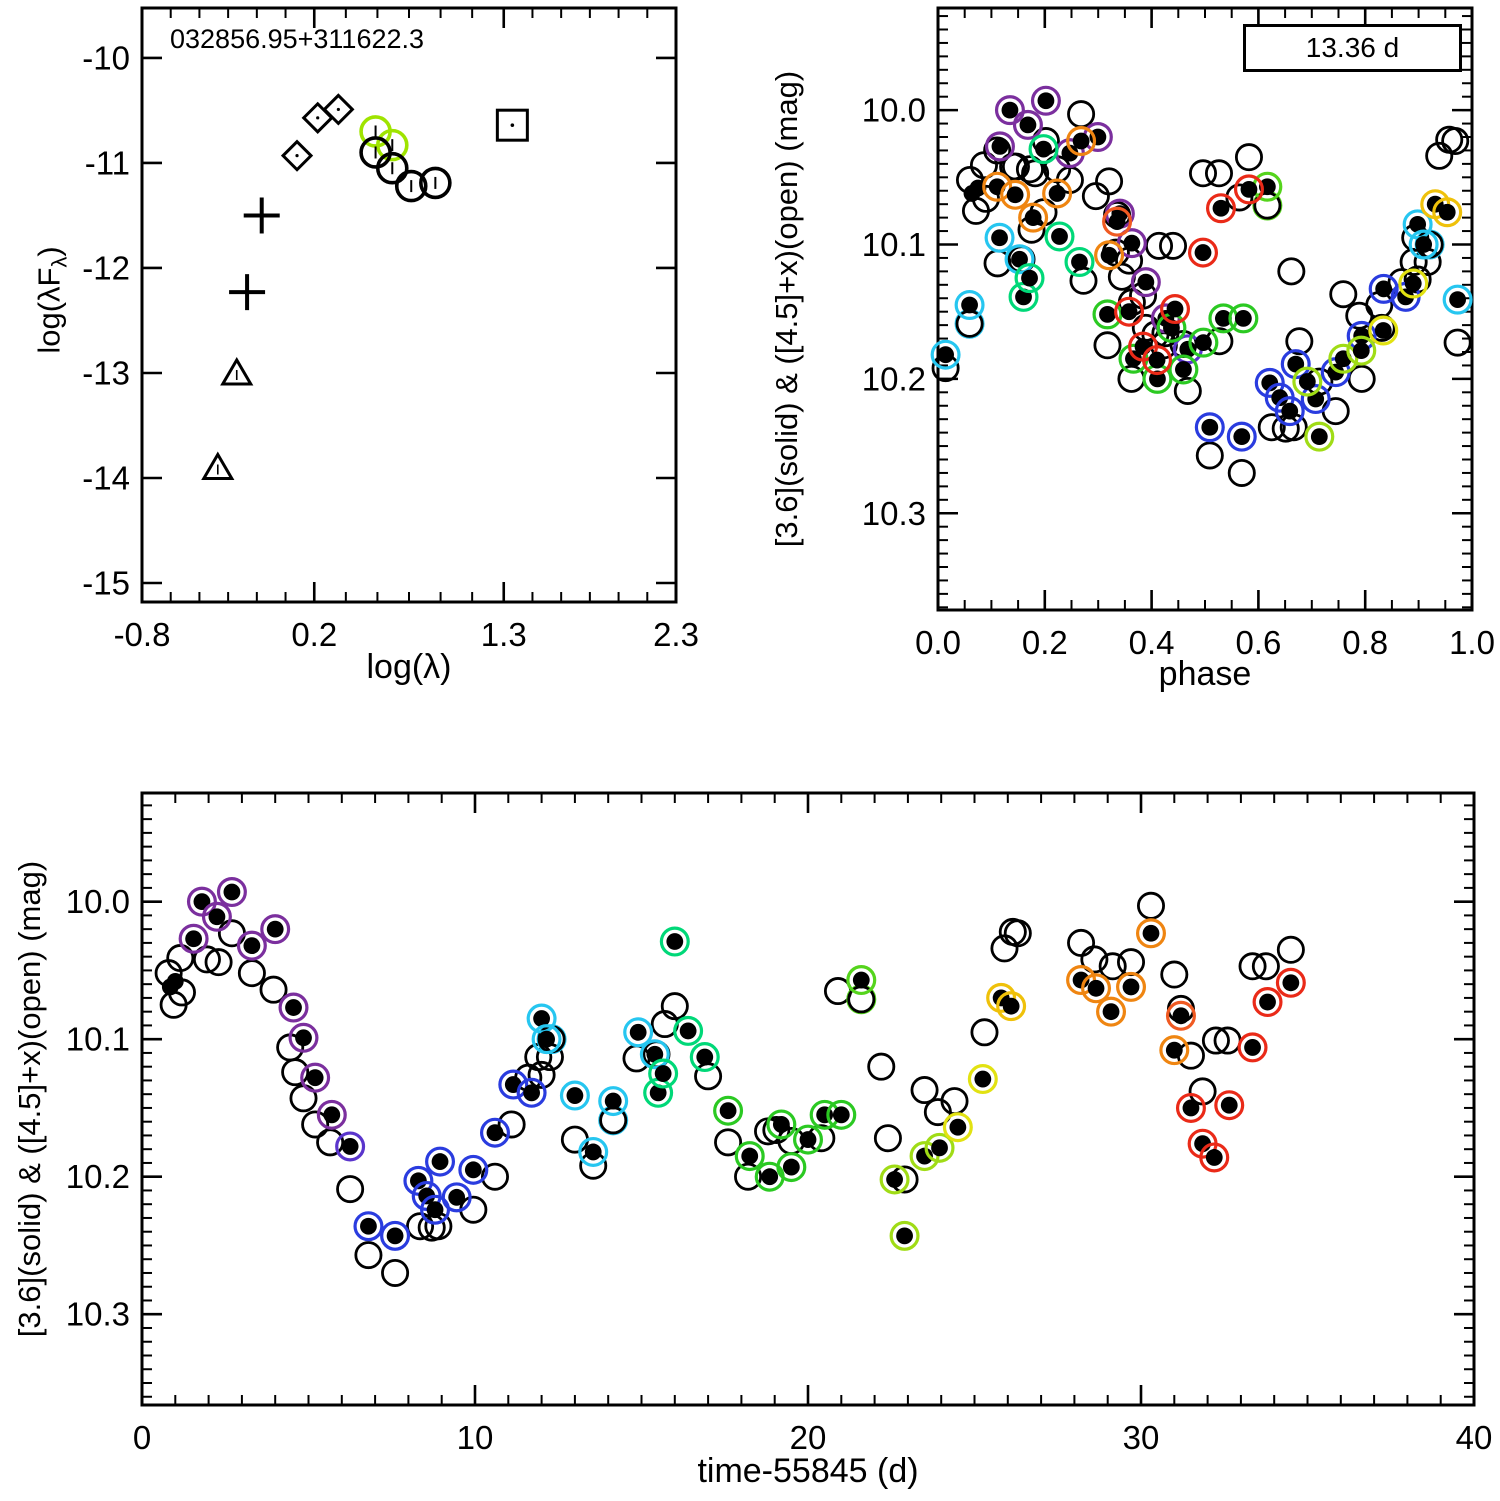 This screenshot has width=1500, height=1501. Describe the element at coordinates (227, 418) in the screenshot. I see `optical-BV-triangles` at that location.